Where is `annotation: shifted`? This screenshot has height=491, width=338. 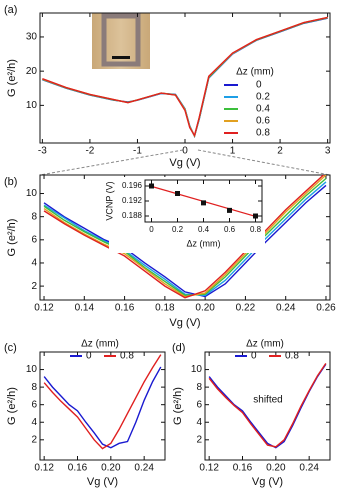
annotation: shifted is located at coordinates (267, 400).